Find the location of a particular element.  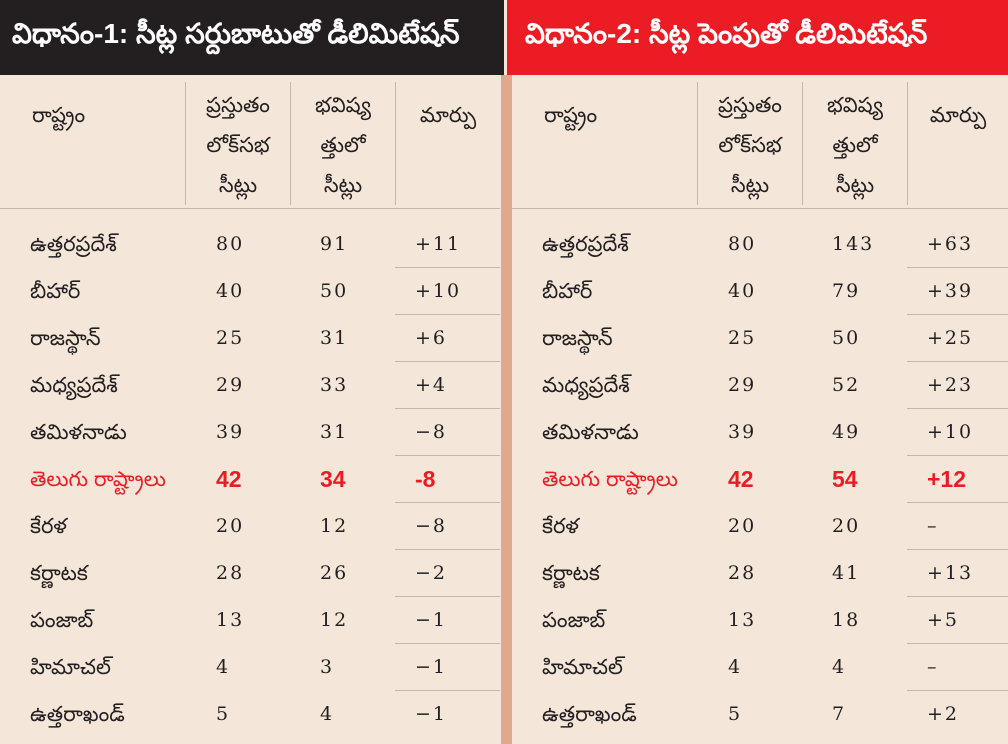

current-seats-cell: 13 is located at coordinates (230, 620).